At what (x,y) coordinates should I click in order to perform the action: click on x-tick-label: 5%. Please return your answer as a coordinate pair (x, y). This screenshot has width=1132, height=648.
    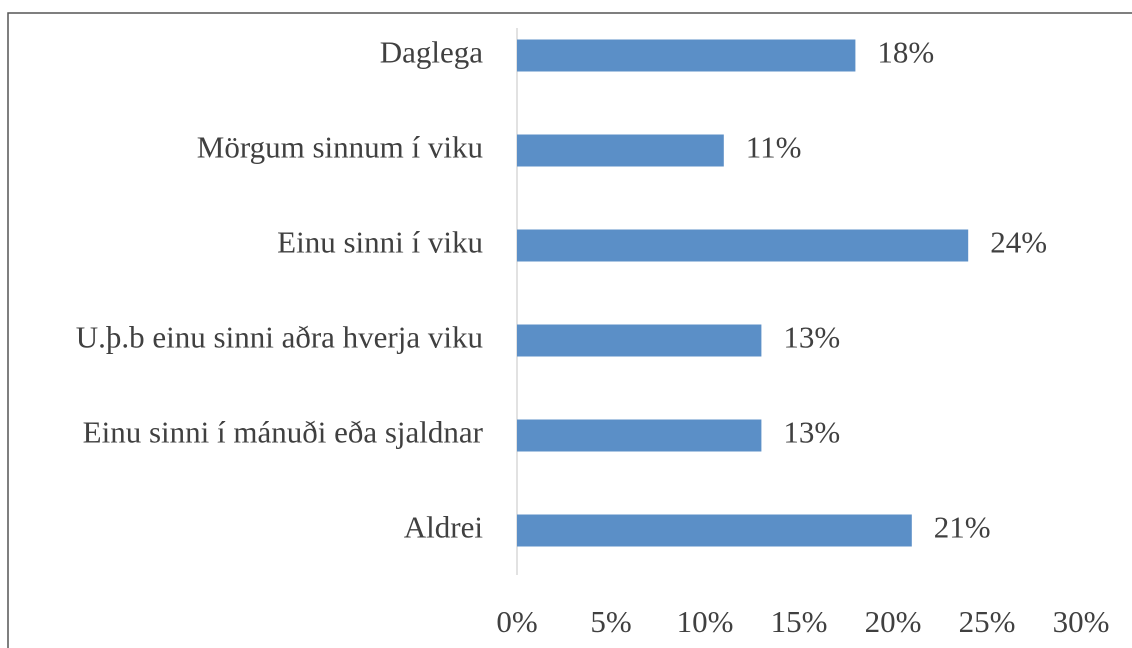
    Looking at the image, I should click on (610, 621).